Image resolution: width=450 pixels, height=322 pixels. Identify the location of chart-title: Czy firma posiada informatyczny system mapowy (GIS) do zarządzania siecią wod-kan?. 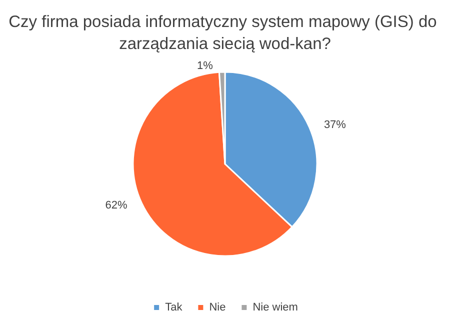
(225, 33).